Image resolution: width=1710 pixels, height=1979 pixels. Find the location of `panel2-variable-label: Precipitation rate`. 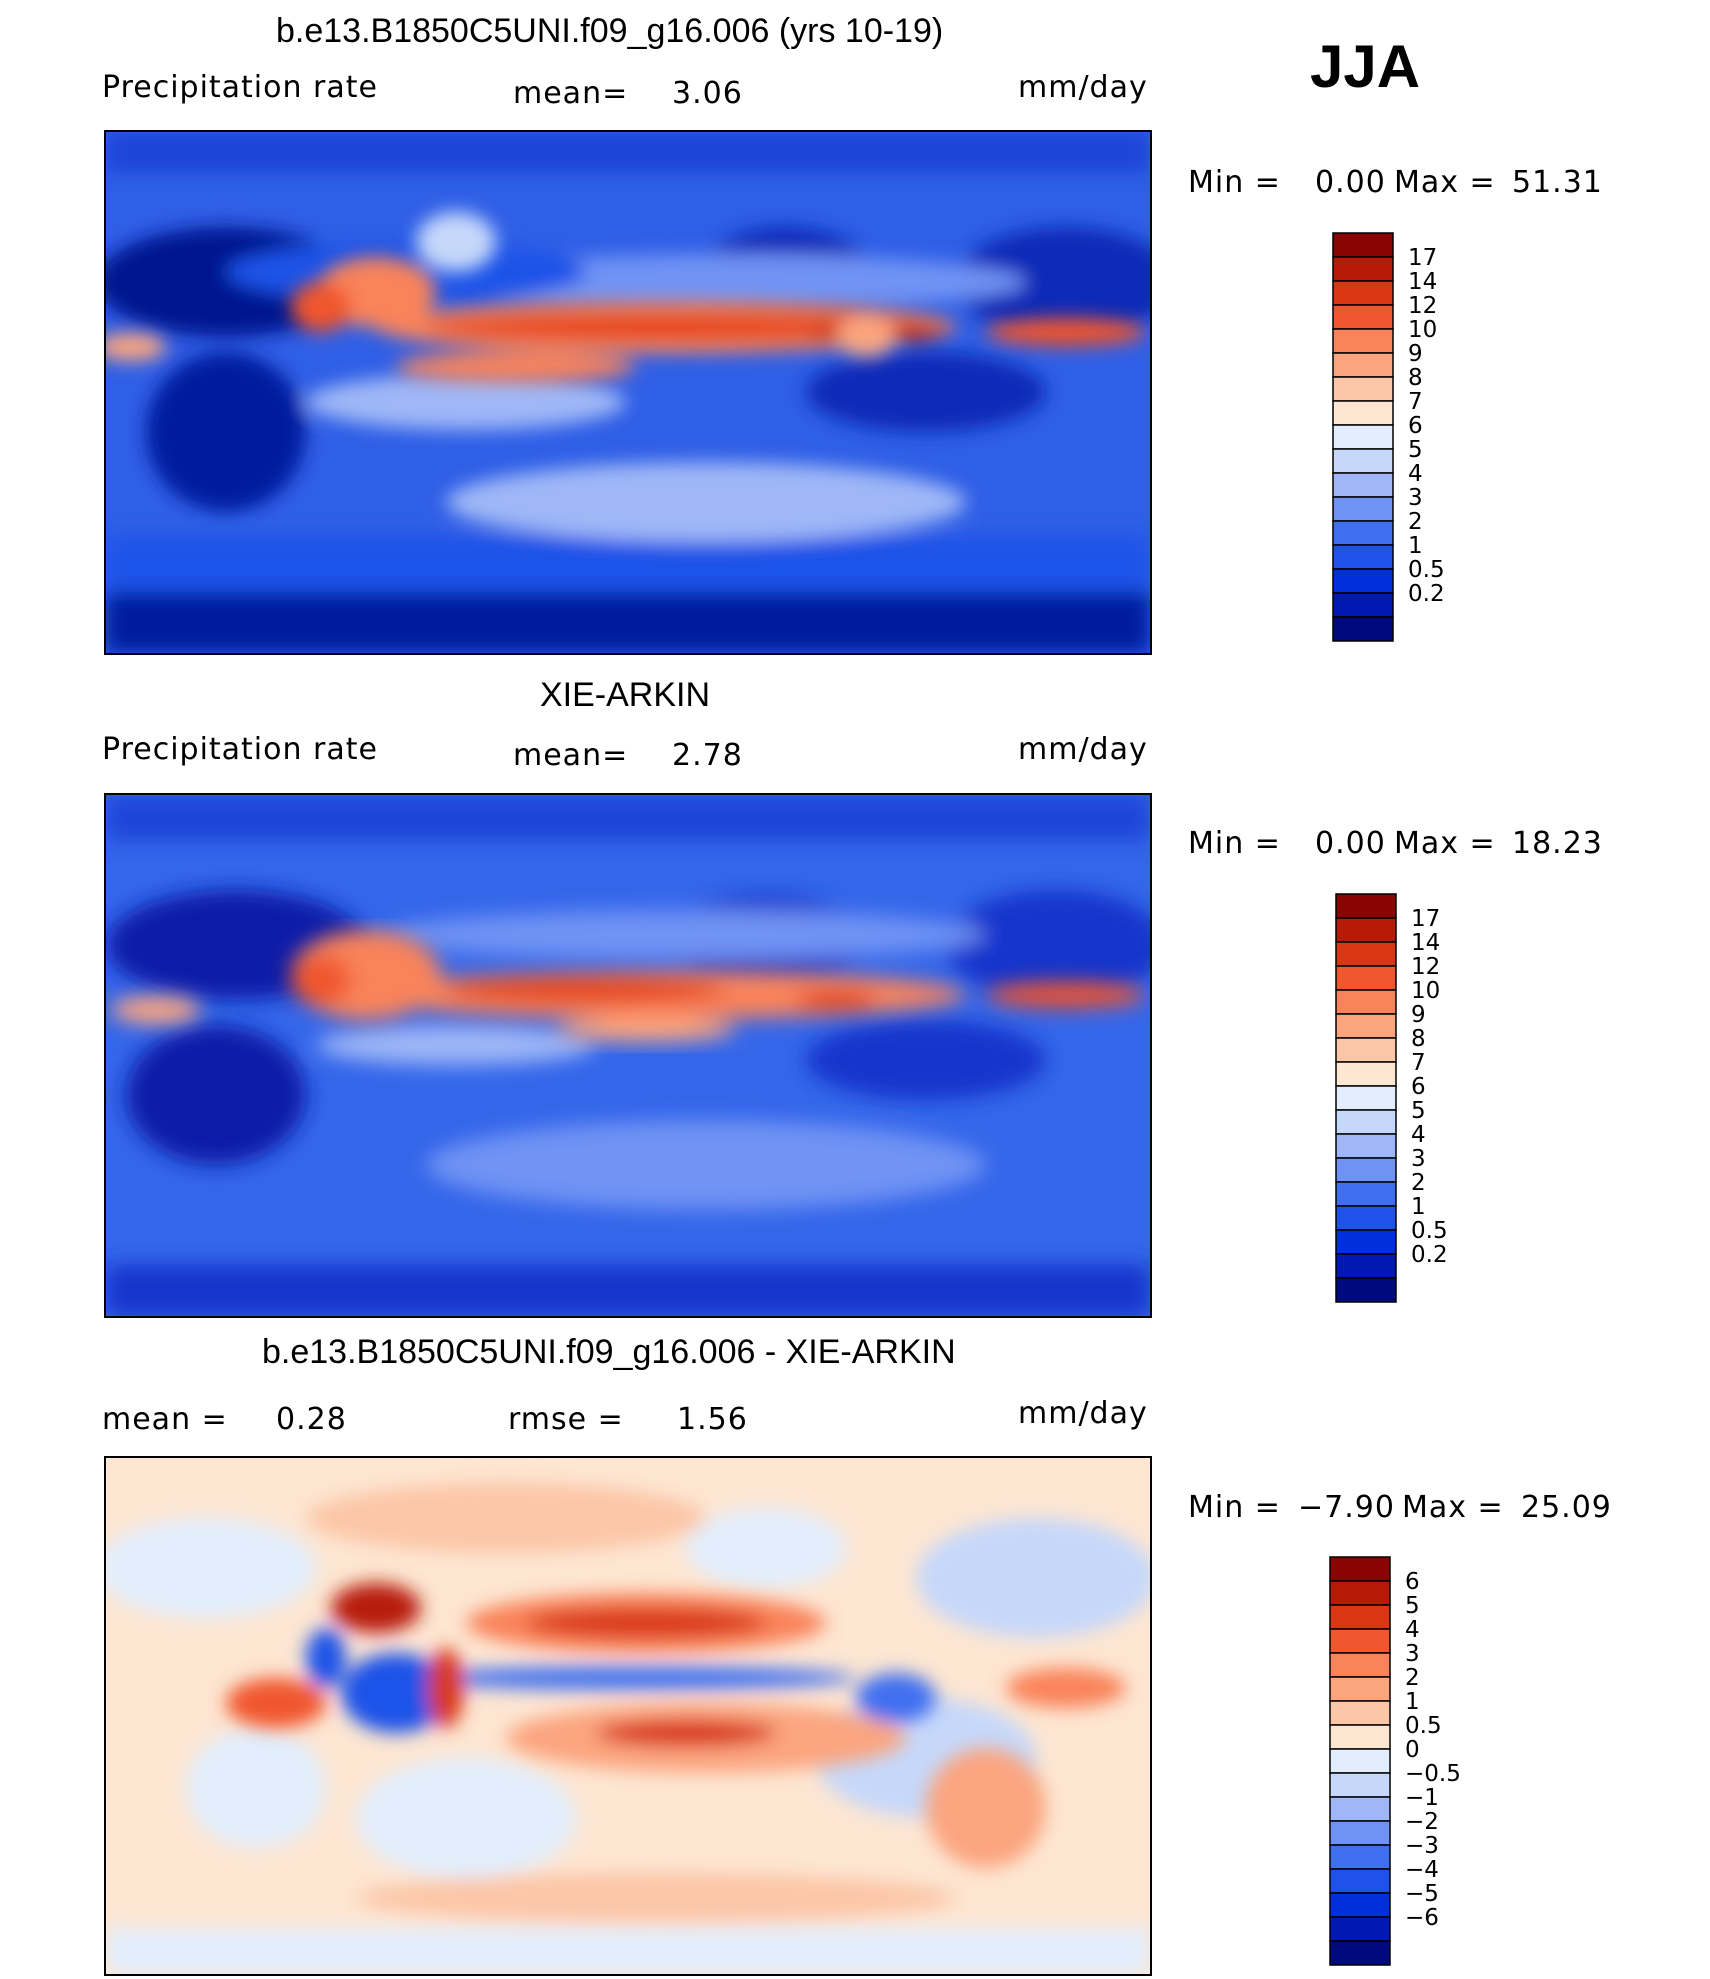

panel2-variable-label: Precipitation rate is located at coordinates (240, 749).